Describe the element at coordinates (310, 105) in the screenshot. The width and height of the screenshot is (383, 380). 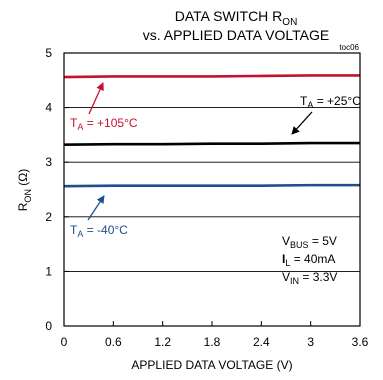
I see `label-ta-25-sub: A` at that location.